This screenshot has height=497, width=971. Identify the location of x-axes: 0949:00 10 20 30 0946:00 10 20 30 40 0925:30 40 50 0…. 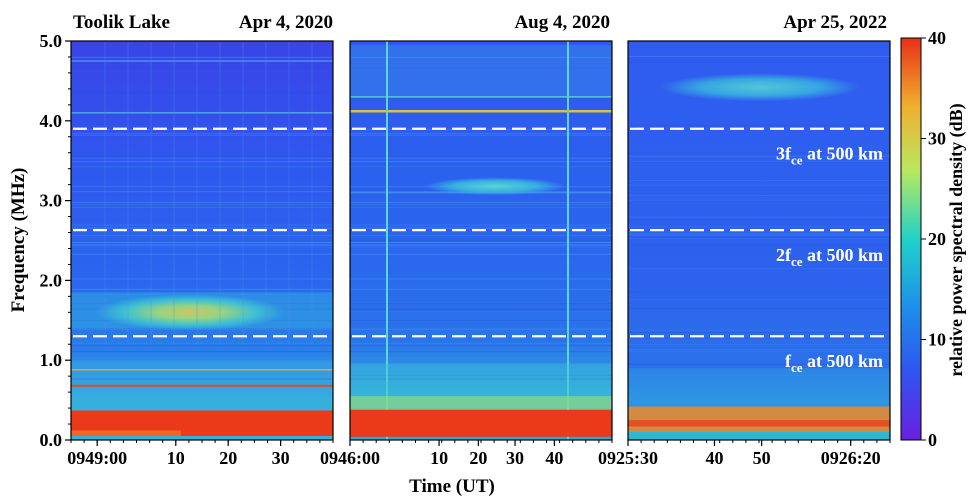
(479, 454).